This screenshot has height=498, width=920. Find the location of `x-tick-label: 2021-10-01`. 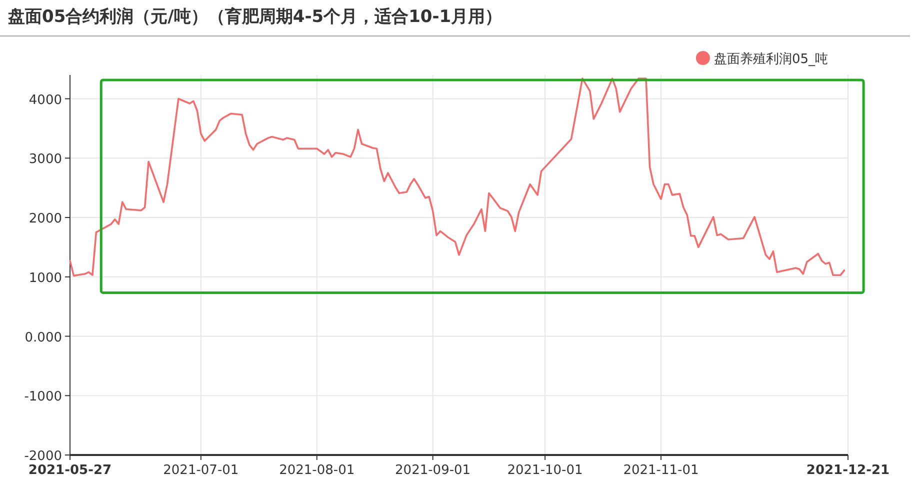

x-tick-label: 2021-10-01 is located at coordinates (545, 470).